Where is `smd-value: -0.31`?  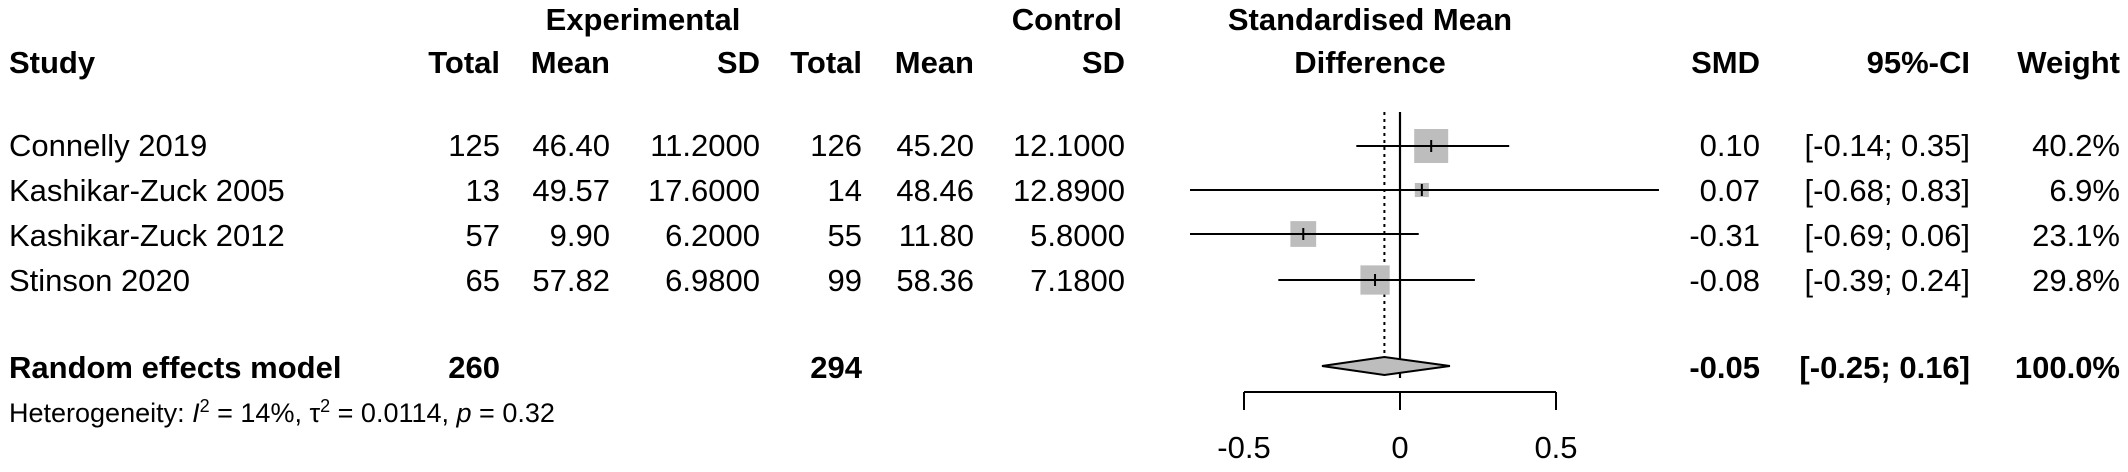 smd-value: -0.31 is located at coordinates (1724, 235).